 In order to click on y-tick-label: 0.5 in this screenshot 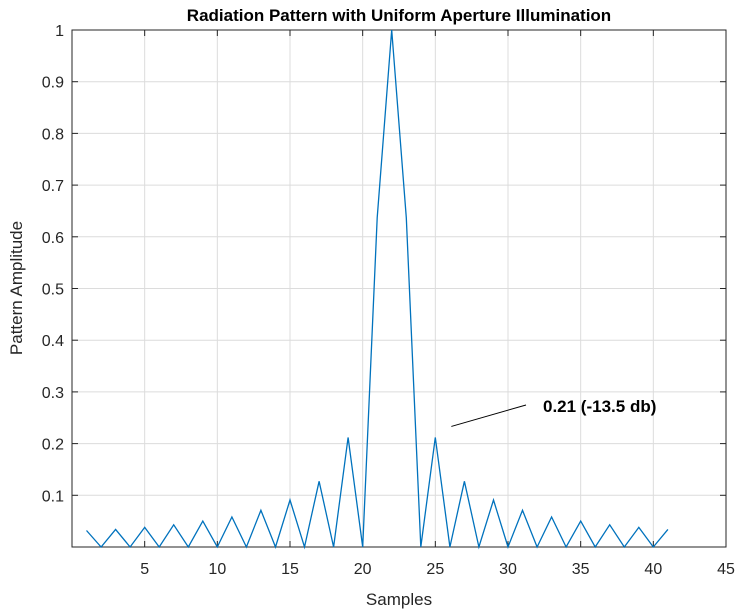, I will do `click(53, 290)`.